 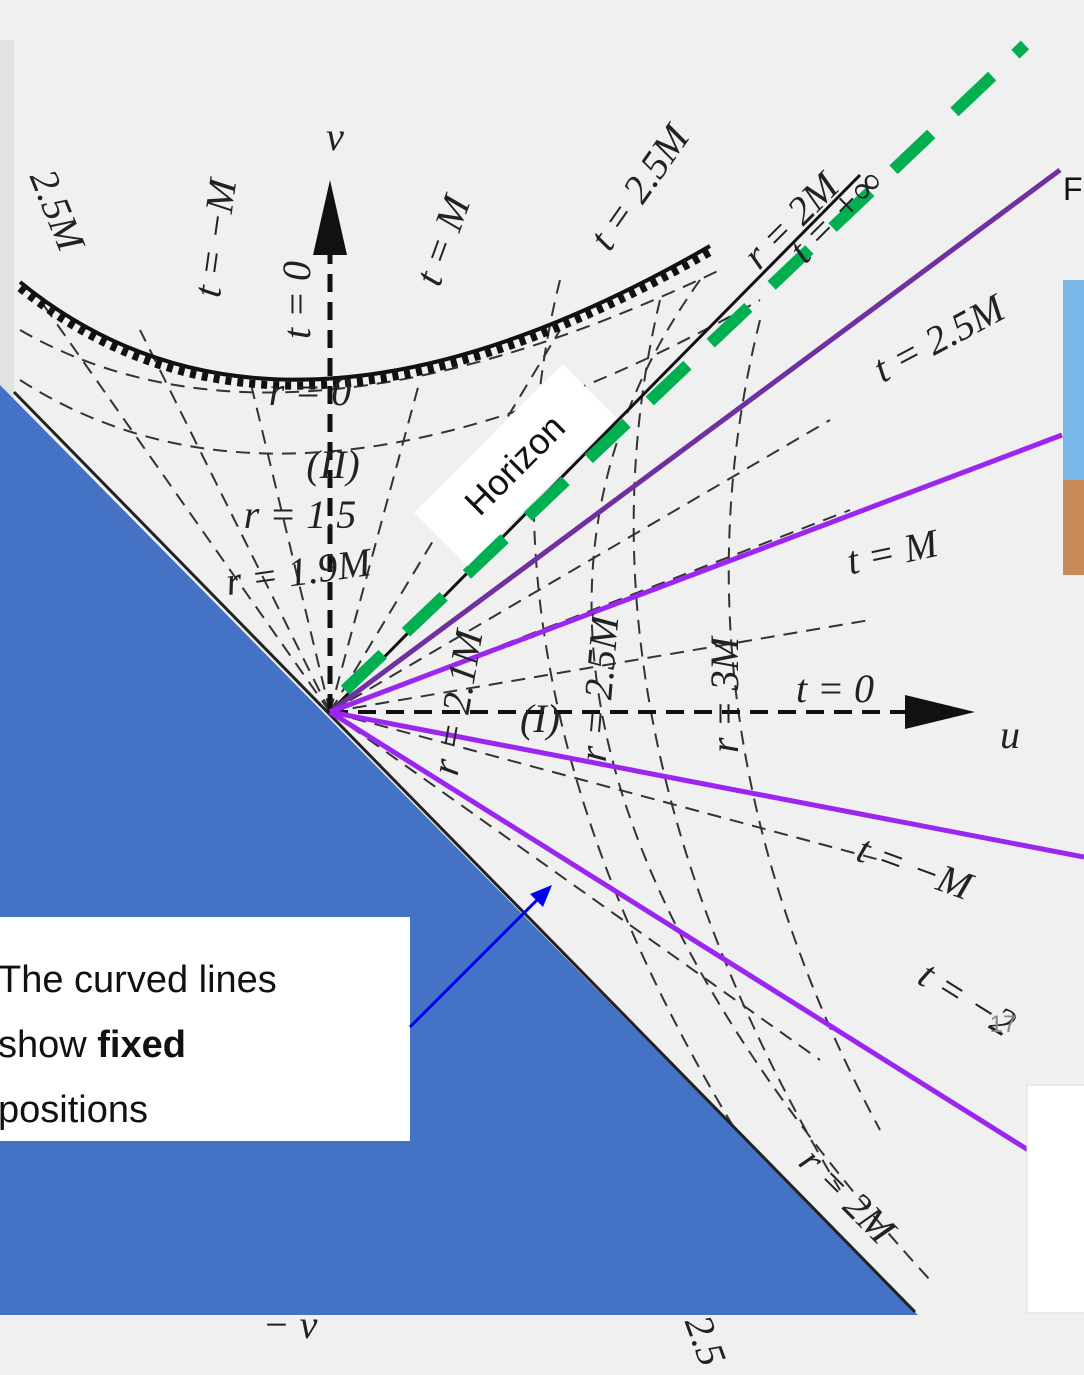 I want to click on side-box, so click(x=1055, y=1199).